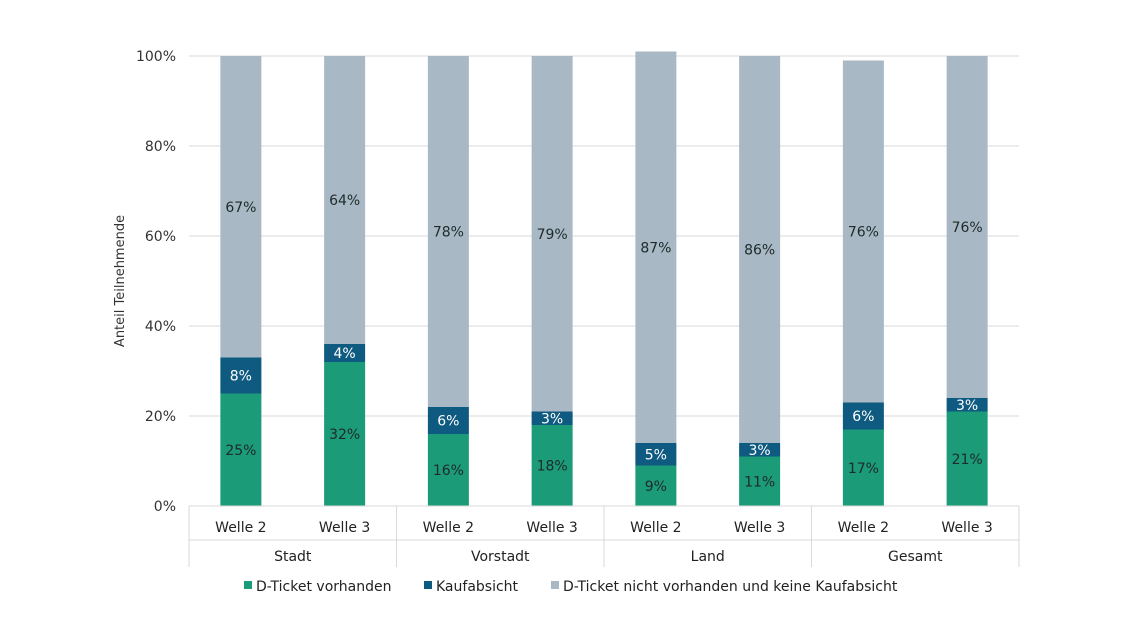 The width and height of the screenshot is (1140, 642). I want to click on data-label: 67%, so click(240, 208).